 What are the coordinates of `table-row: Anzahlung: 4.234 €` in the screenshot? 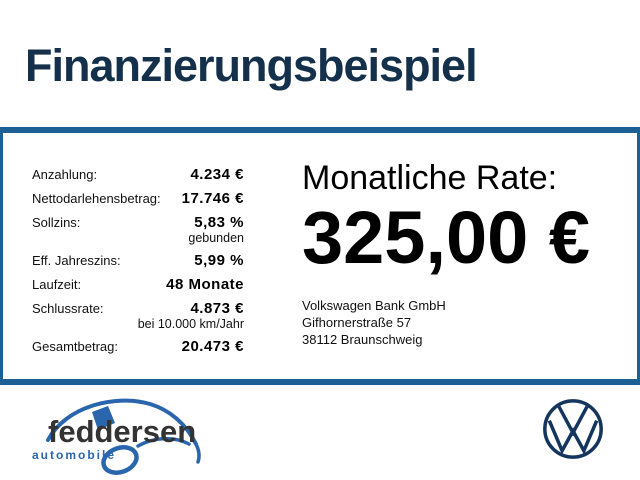 It's located at (138, 175).